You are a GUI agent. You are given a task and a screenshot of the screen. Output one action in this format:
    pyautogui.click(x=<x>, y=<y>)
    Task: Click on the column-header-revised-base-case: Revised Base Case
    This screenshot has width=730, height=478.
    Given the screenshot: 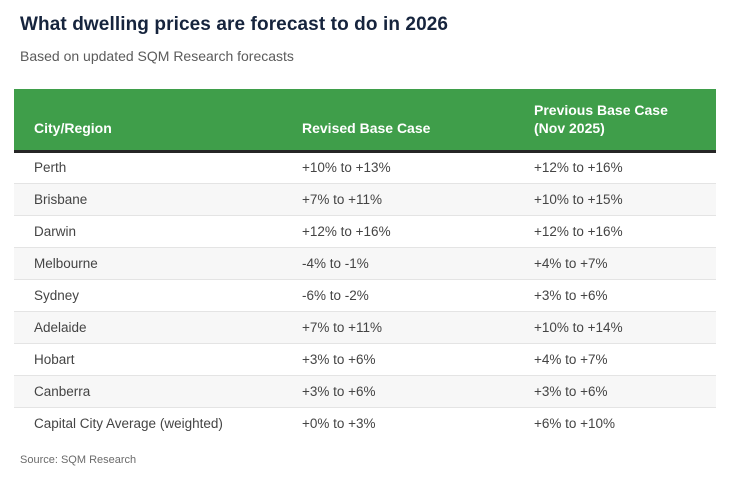 What is the action you would take?
    pyautogui.click(x=411, y=121)
    